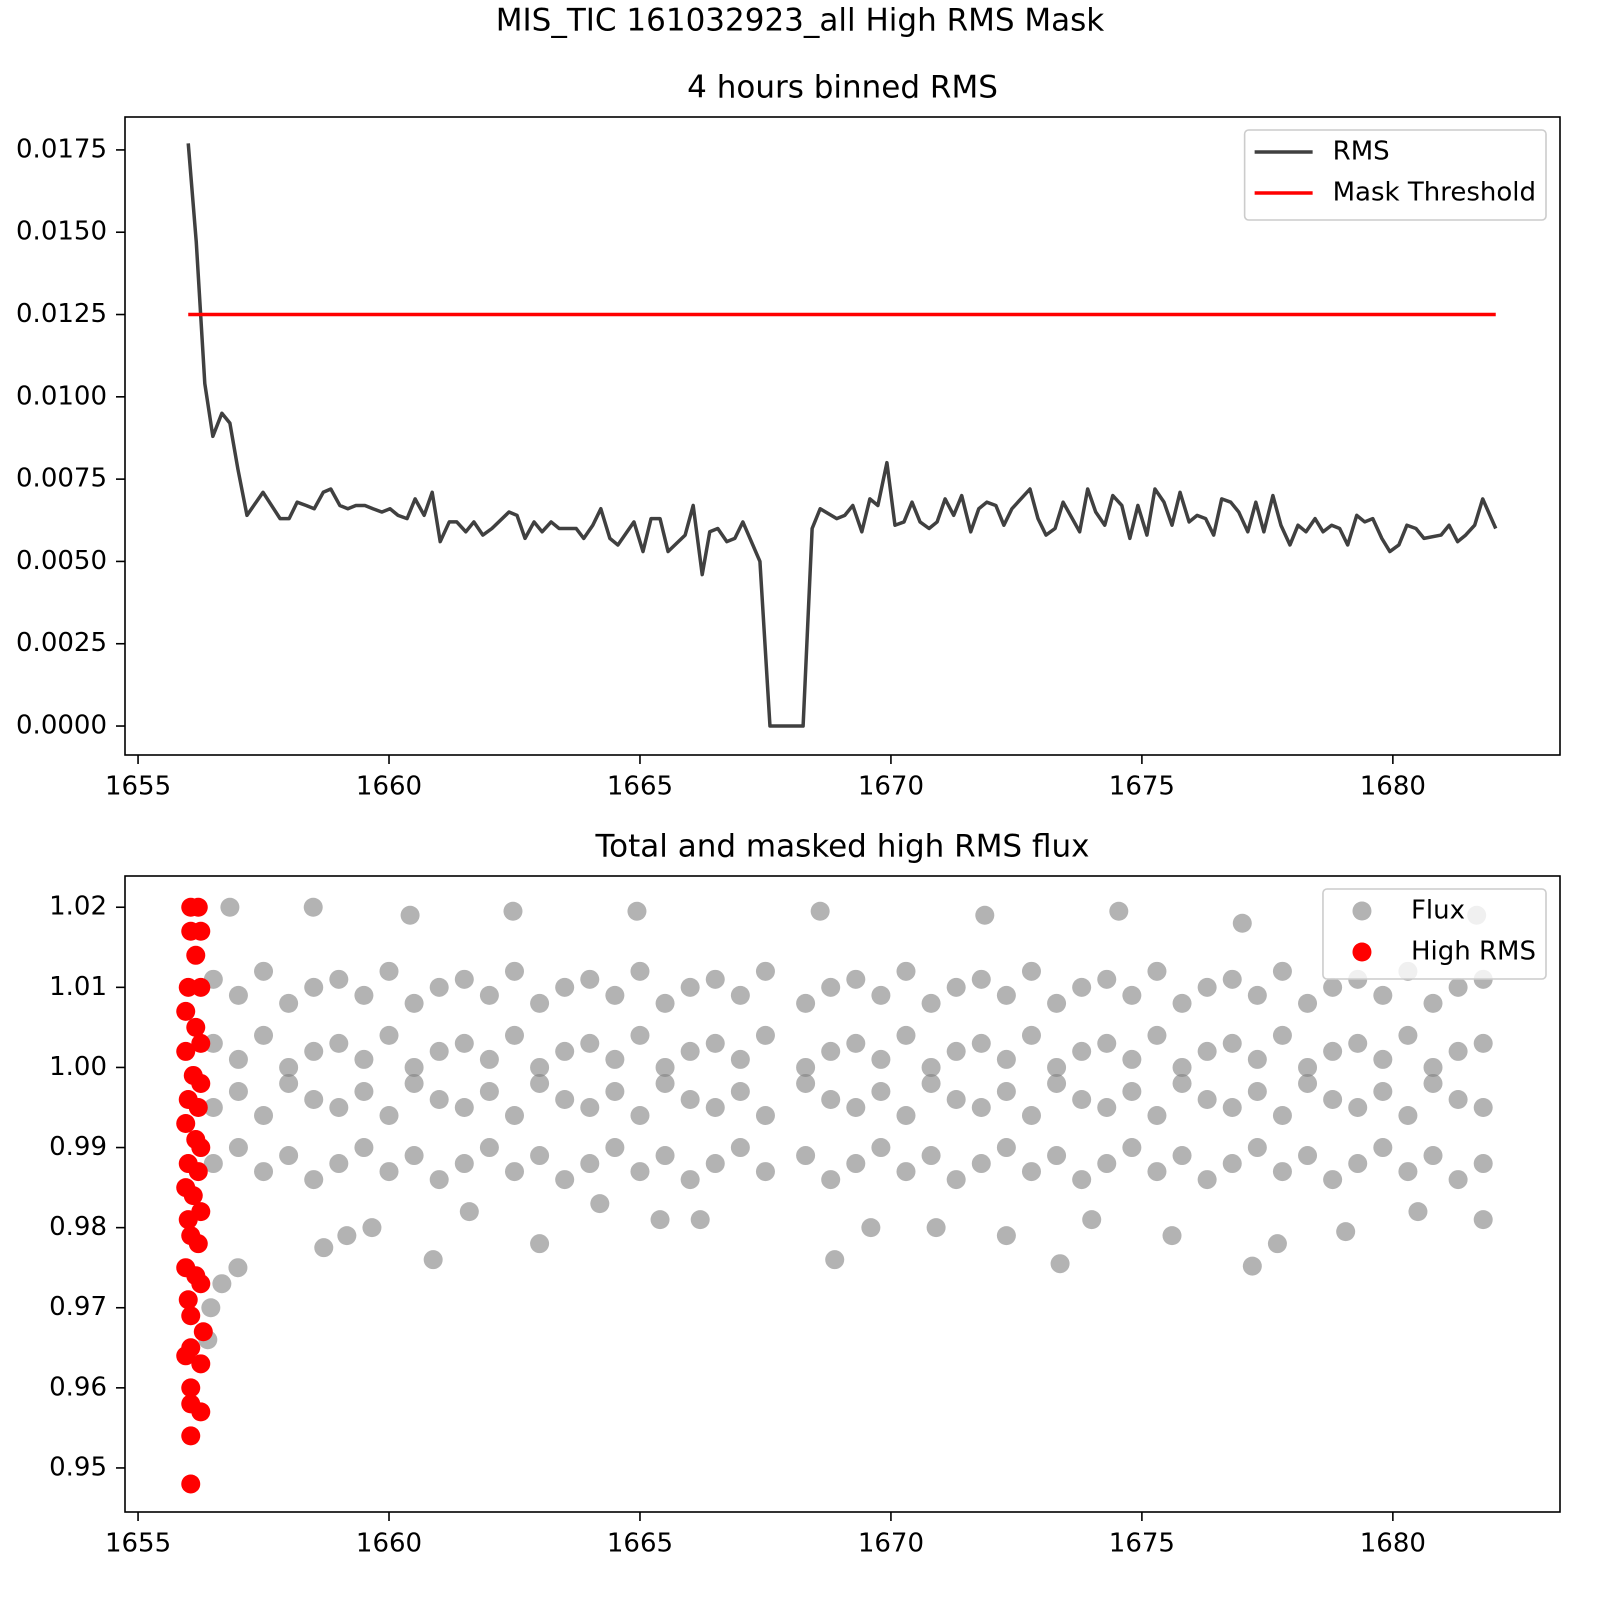  What do you see at coordinates (891, 787) in the screenshot?
I see `x-tick-label: 1670` at bounding box center [891, 787].